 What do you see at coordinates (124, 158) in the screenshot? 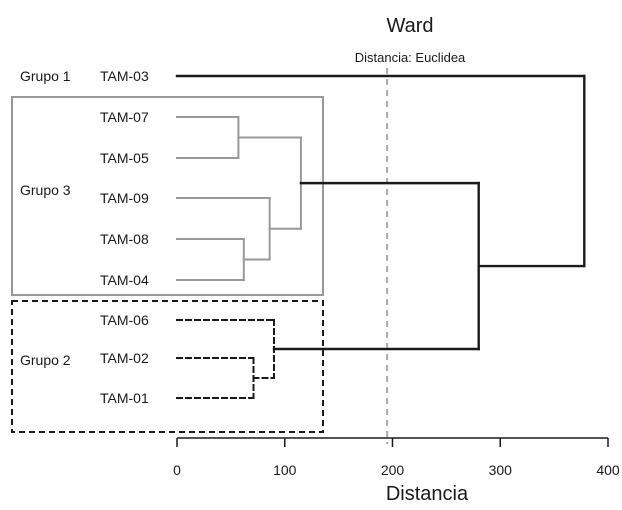
I see `leaf-label: TAM-05` at bounding box center [124, 158].